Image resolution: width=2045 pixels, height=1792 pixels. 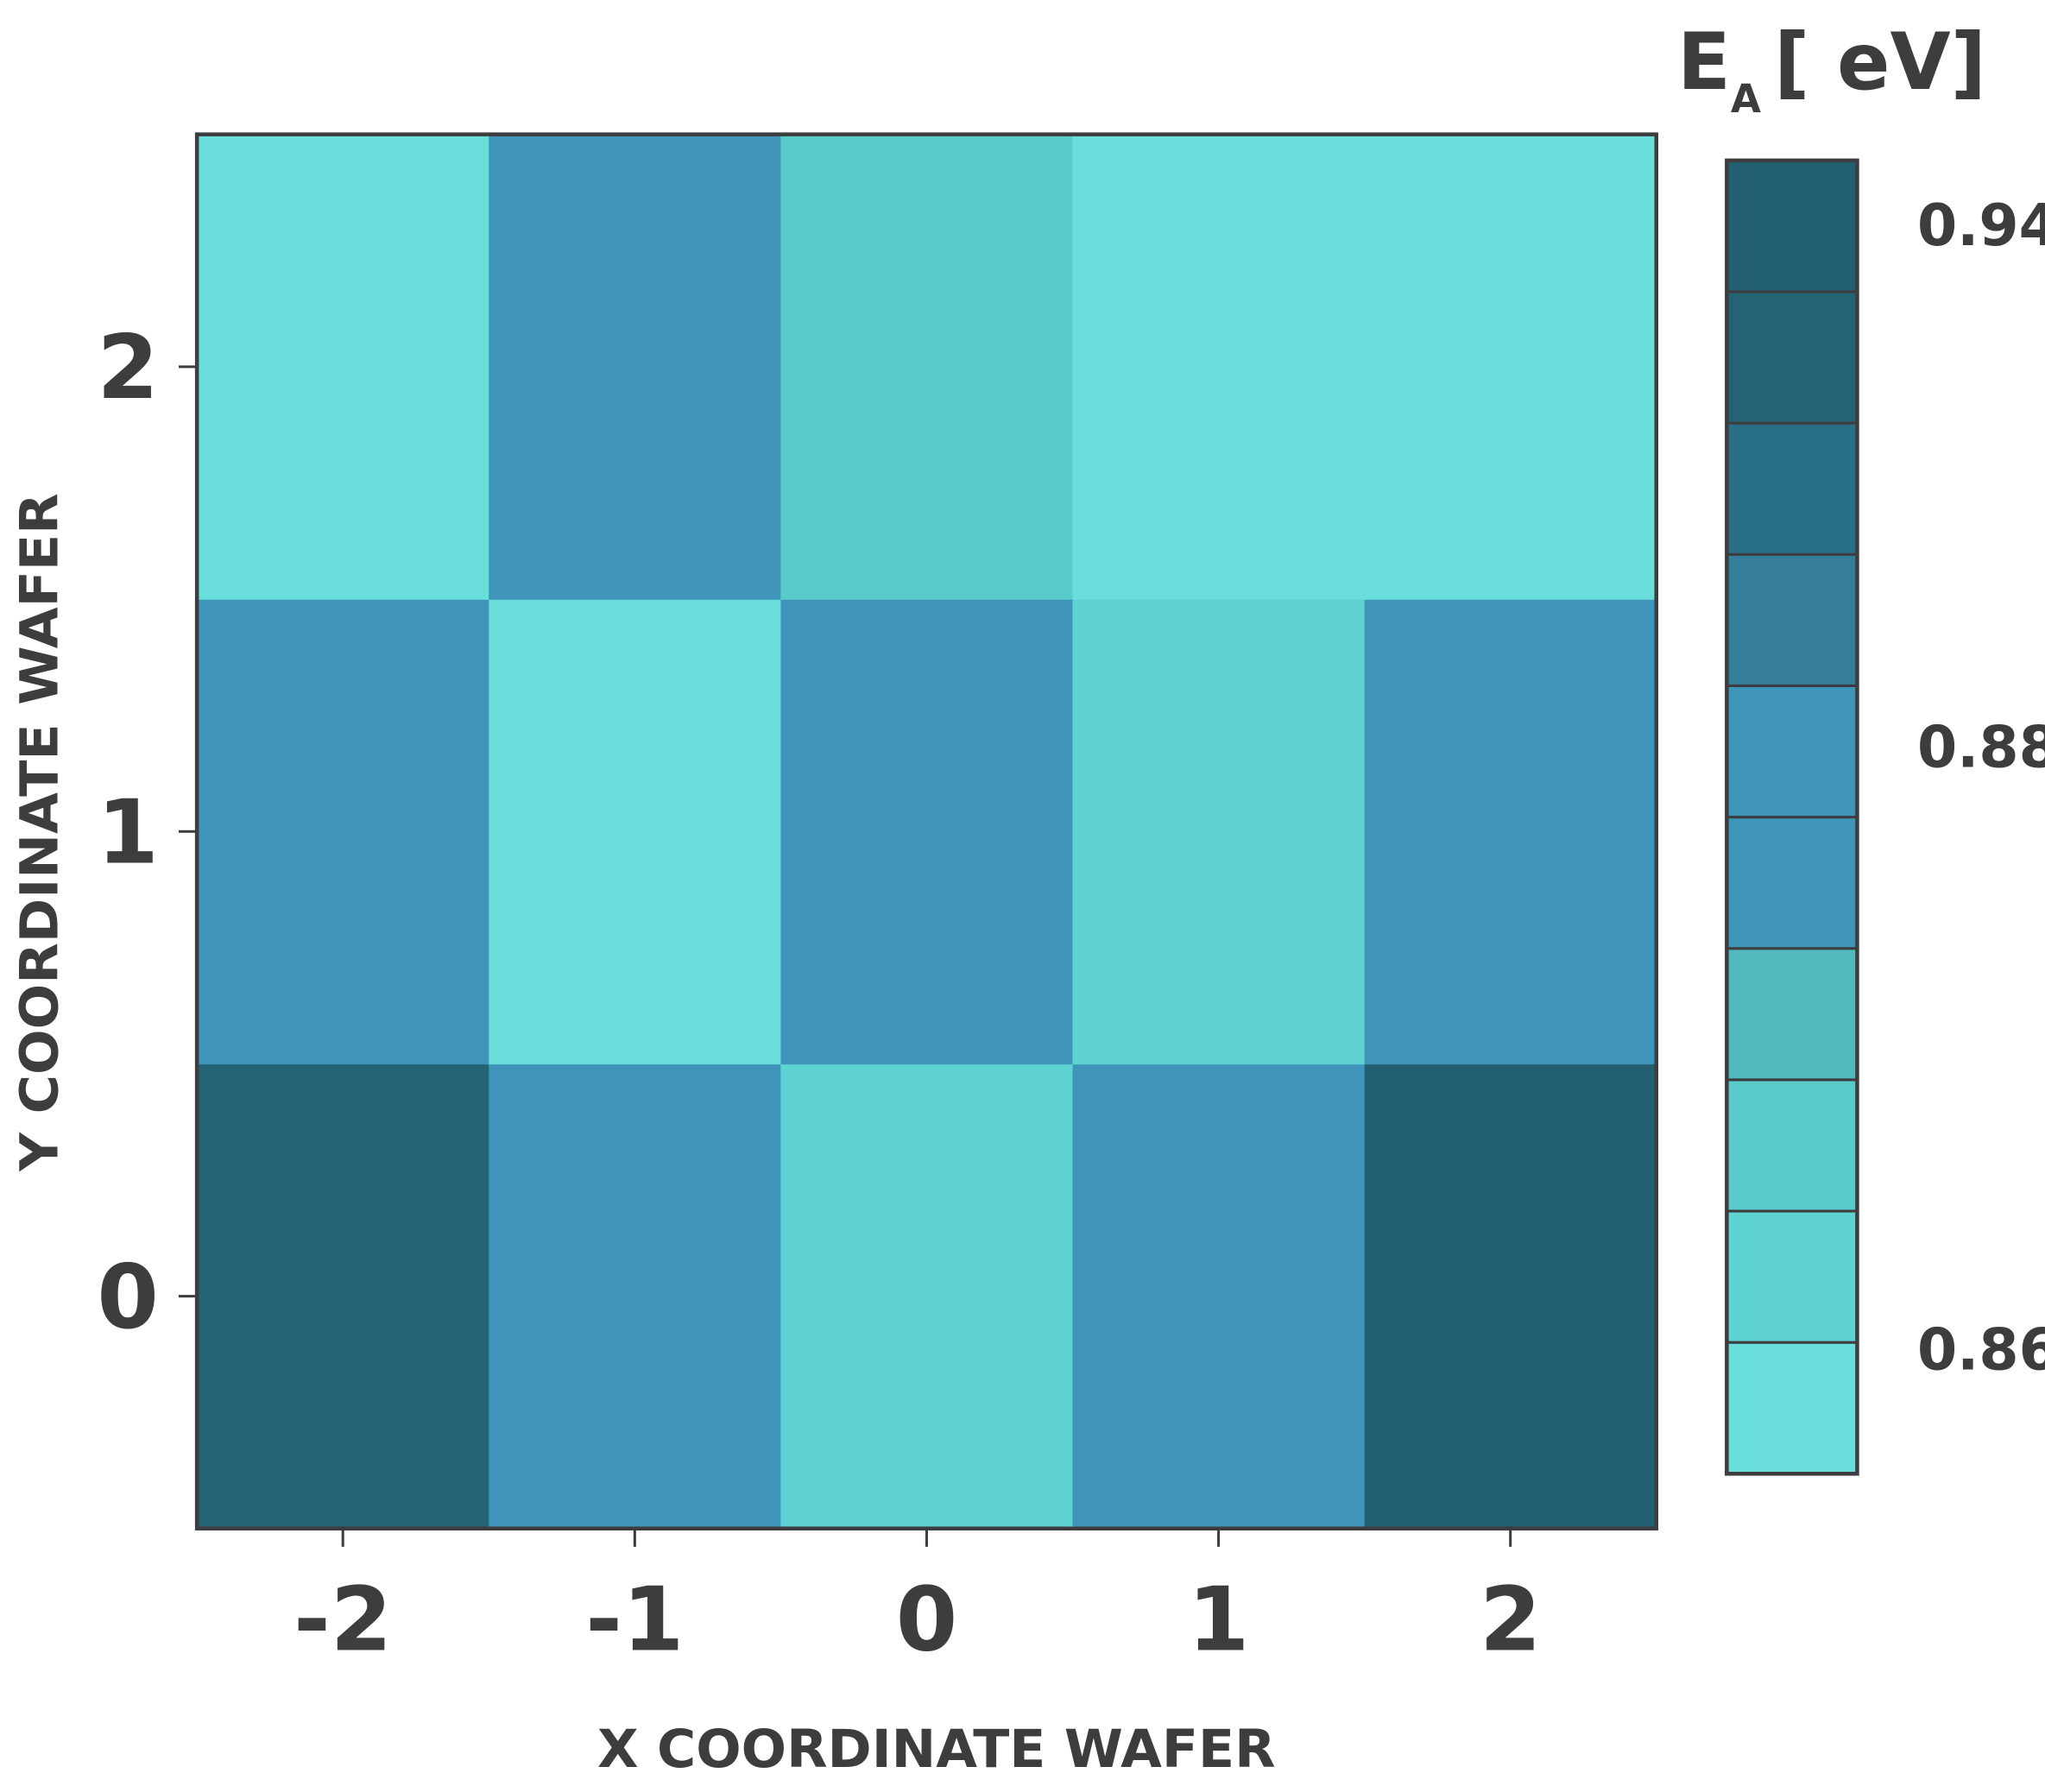 I want to click on colorbar-tick-label: 0.86, so click(x=1981, y=1349).